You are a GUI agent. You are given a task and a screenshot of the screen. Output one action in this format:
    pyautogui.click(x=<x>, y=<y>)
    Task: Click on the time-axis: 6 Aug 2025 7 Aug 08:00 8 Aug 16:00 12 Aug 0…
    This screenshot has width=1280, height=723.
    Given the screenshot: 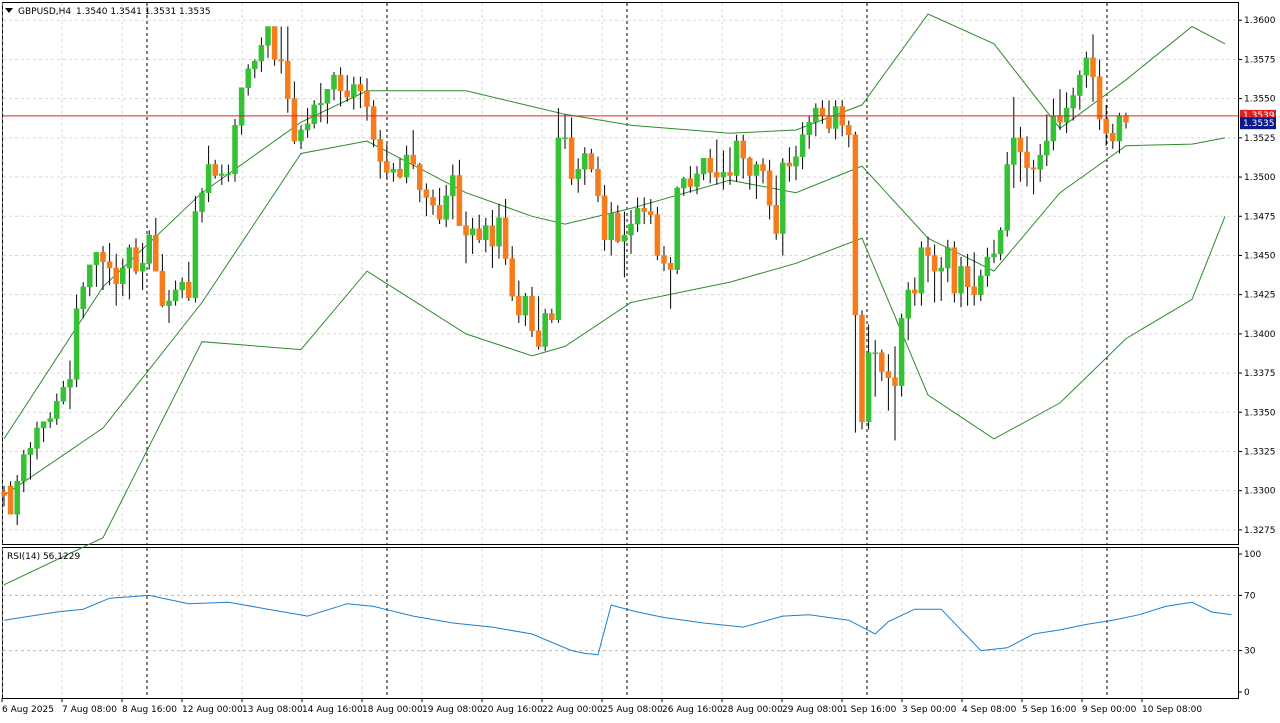 What is the action you would take?
    pyautogui.click(x=601, y=706)
    